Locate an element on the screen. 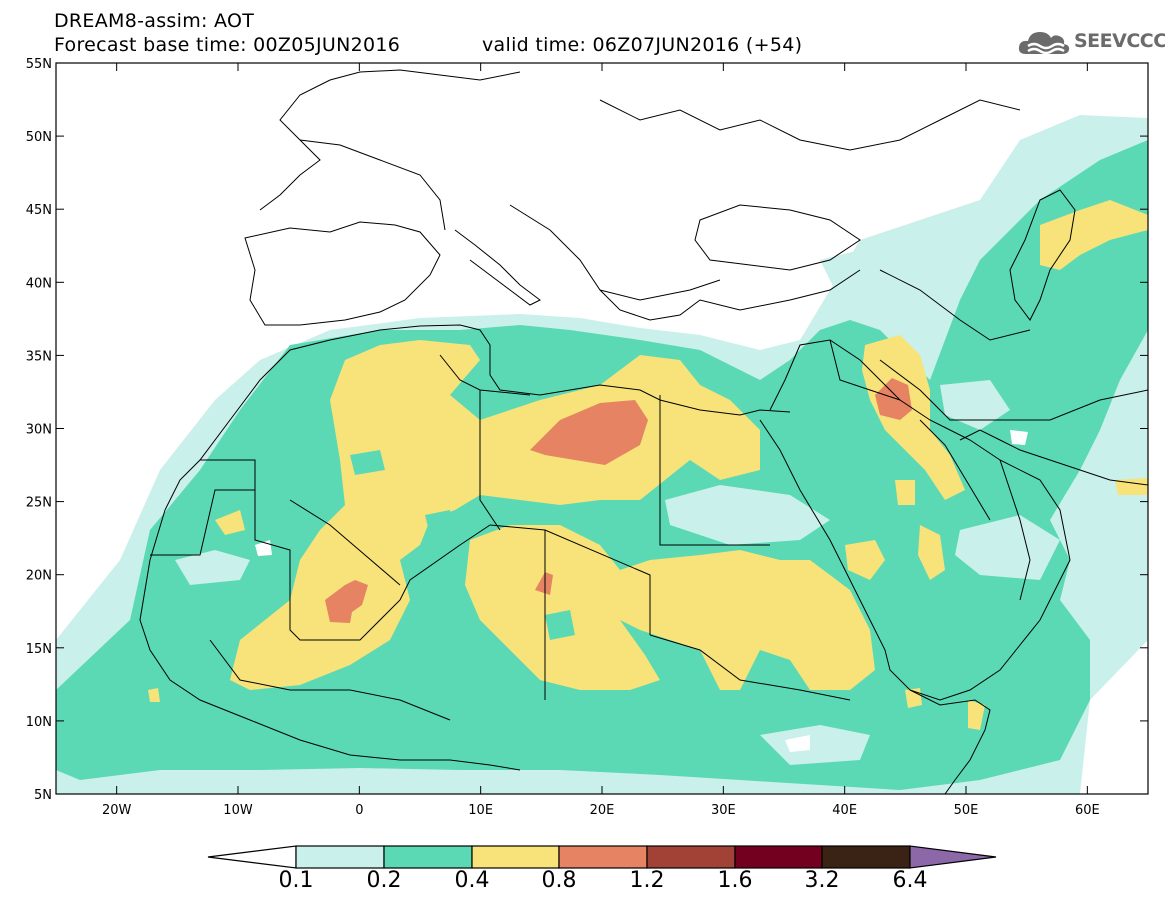 The width and height of the screenshot is (1165, 905). lon-label: 0 is located at coordinates (359, 810).